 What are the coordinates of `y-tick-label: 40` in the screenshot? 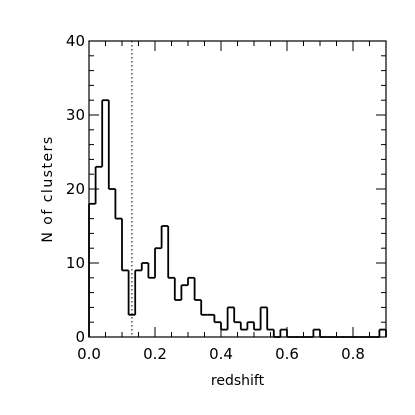 It's located at (75, 41).